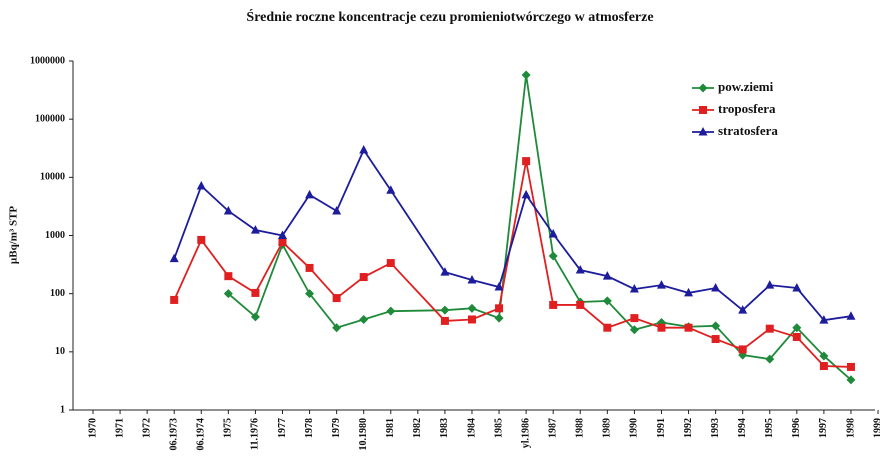 Image resolution: width=880 pixels, height=473 pixels. I want to click on x-tick-label: 06.1973, so click(174, 434).